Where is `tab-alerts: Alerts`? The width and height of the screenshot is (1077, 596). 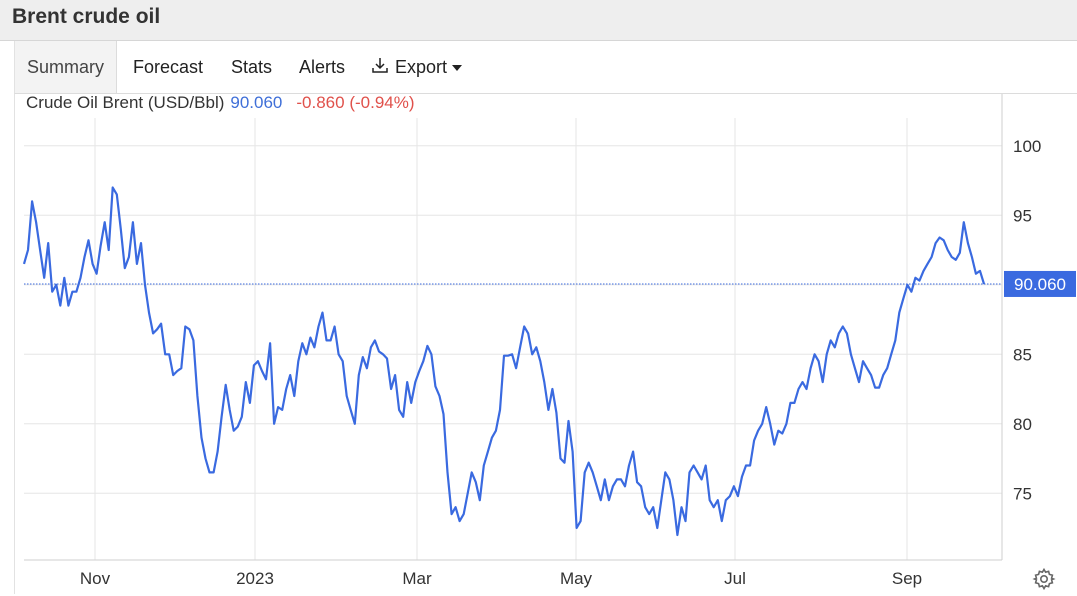
tab-alerts: Alerts is located at coordinates (322, 67).